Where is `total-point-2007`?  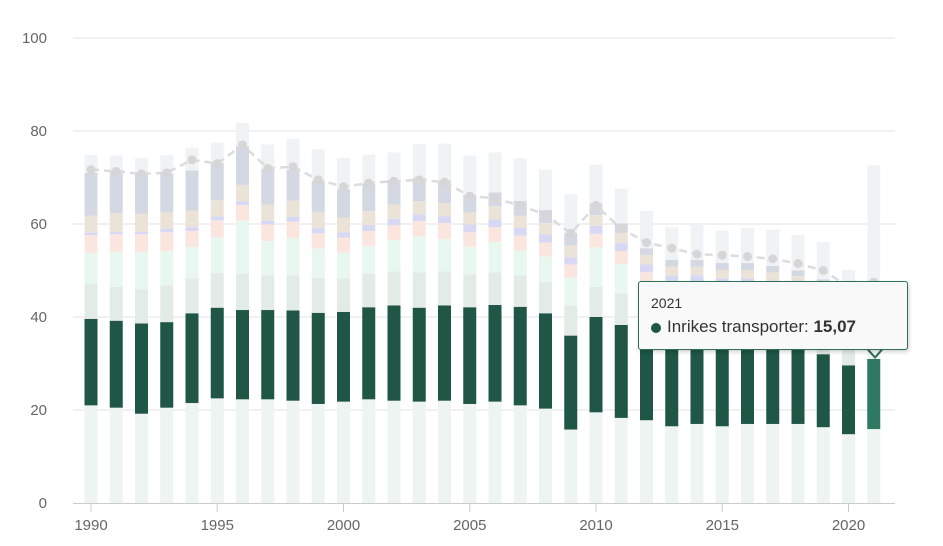 total-point-2007 is located at coordinates (520, 205).